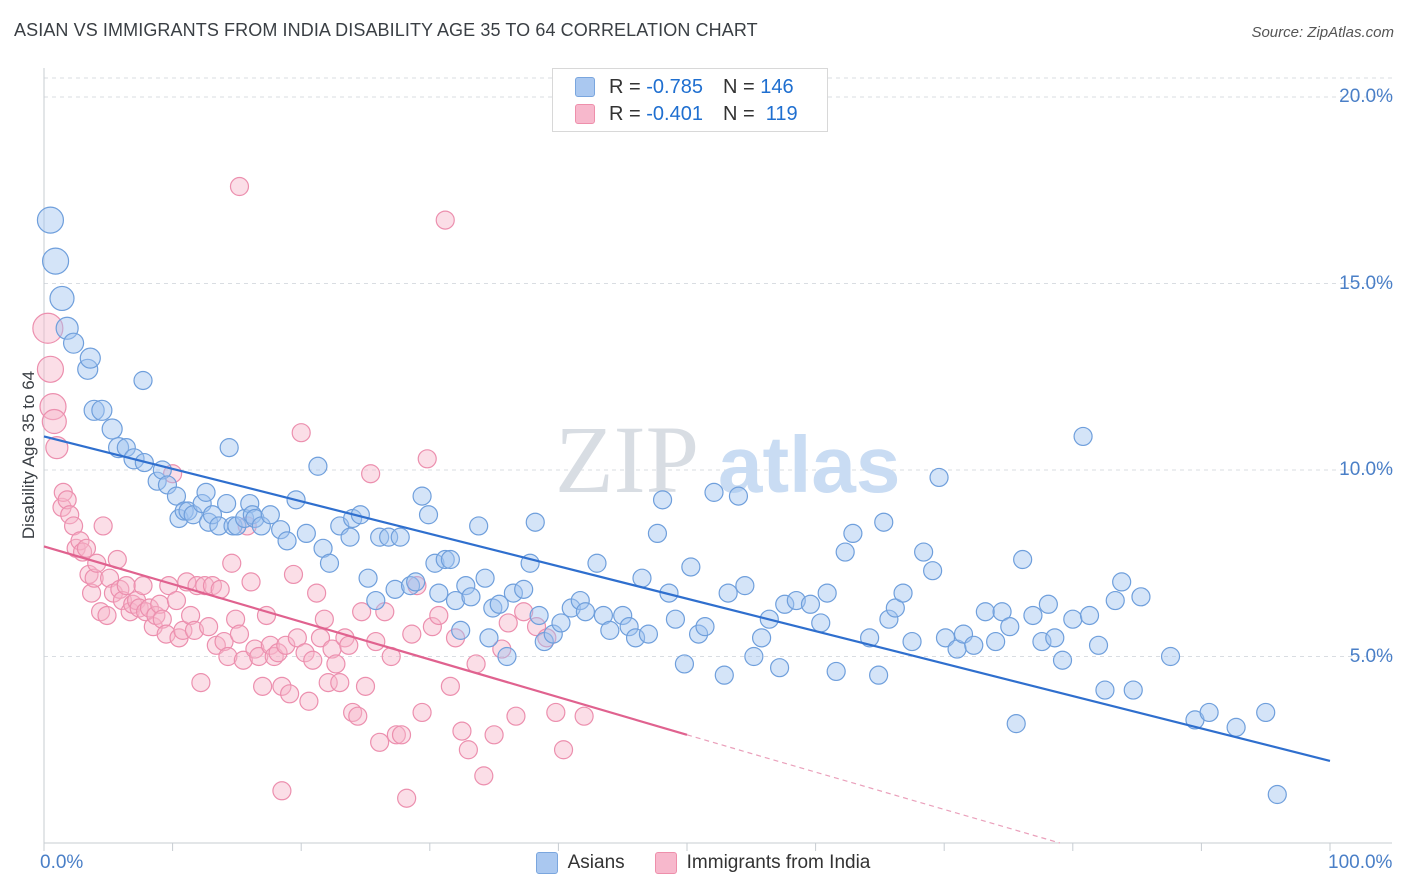 The width and height of the screenshot is (1406, 892). I want to click on legend-row-asians: R = -0.785 N = 146, so click(684, 87).